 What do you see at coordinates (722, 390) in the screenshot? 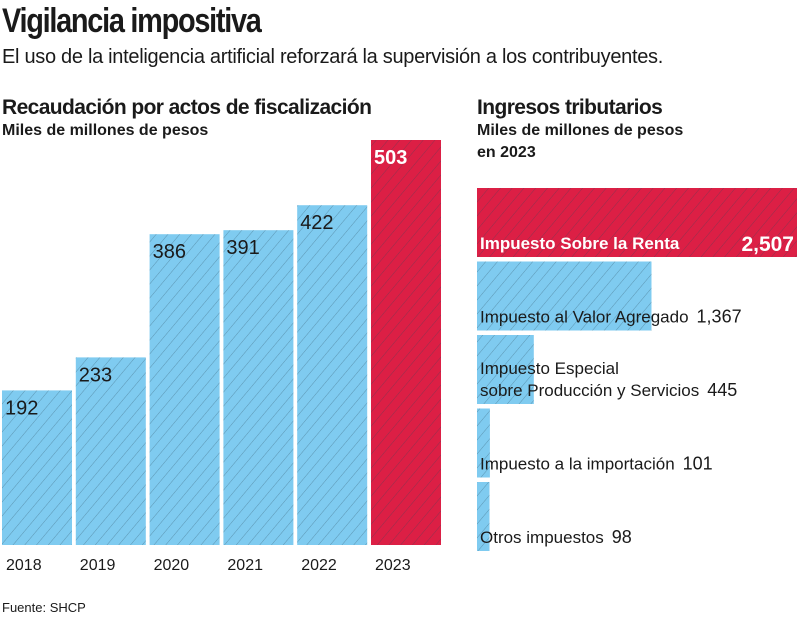
I see `value-label: 445` at bounding box center [722, 390].